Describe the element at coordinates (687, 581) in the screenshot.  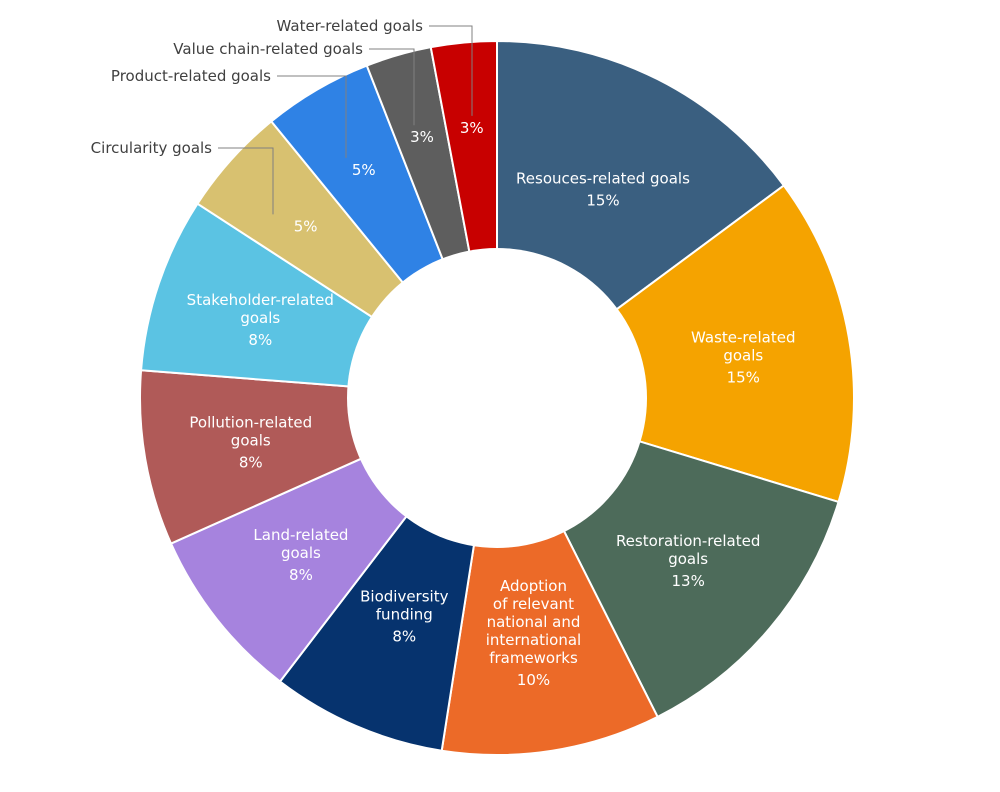
I see `slice-value: 13%` at that location.